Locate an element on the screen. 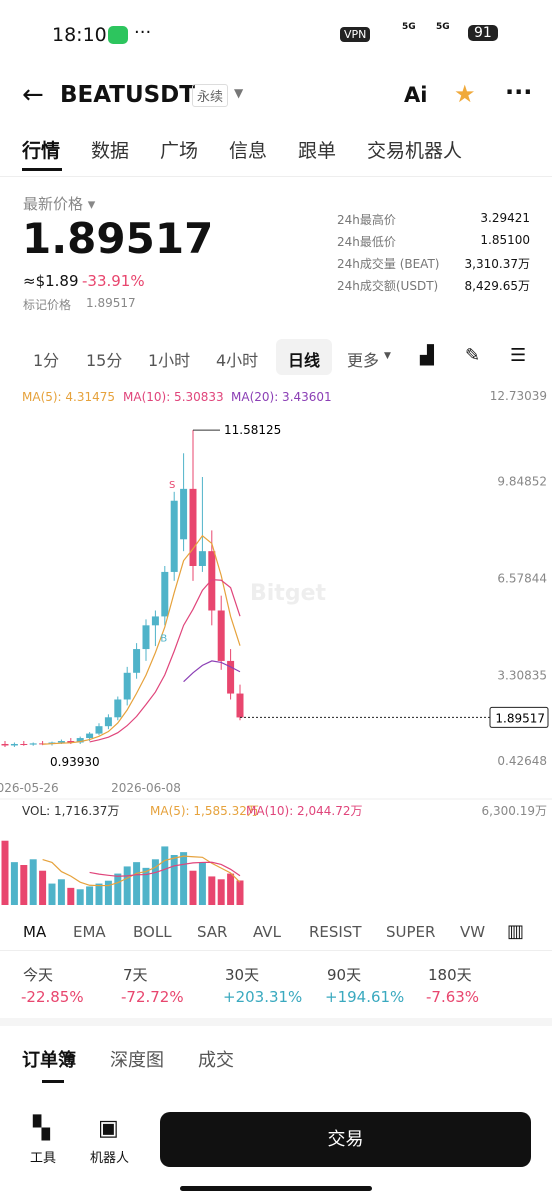 The width and height of the screenshot is (552, 1200). stat-value: 8,429.65万 is located at coordinates (497, 286).